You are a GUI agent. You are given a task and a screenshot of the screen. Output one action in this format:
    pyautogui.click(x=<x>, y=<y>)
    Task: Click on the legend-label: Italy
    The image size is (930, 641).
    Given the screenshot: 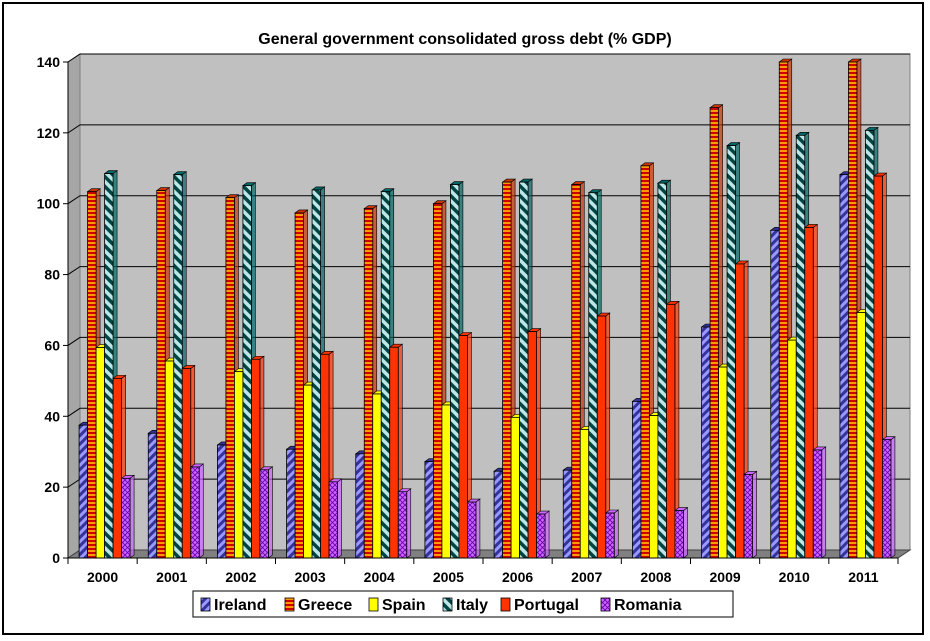 What is the action you would take?
    pyautogui.click(x=472, y=605)
    